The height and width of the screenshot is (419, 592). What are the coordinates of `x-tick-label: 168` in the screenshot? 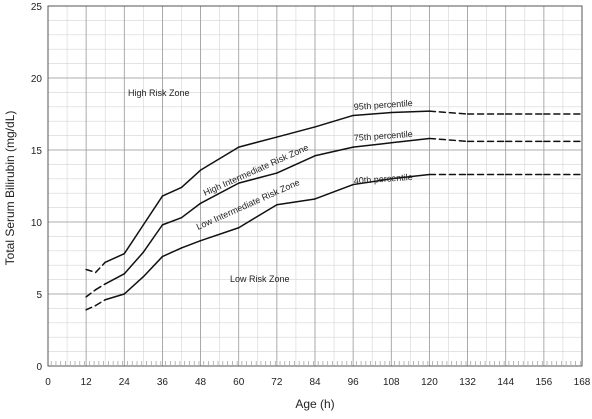 It's located at (582, 382).